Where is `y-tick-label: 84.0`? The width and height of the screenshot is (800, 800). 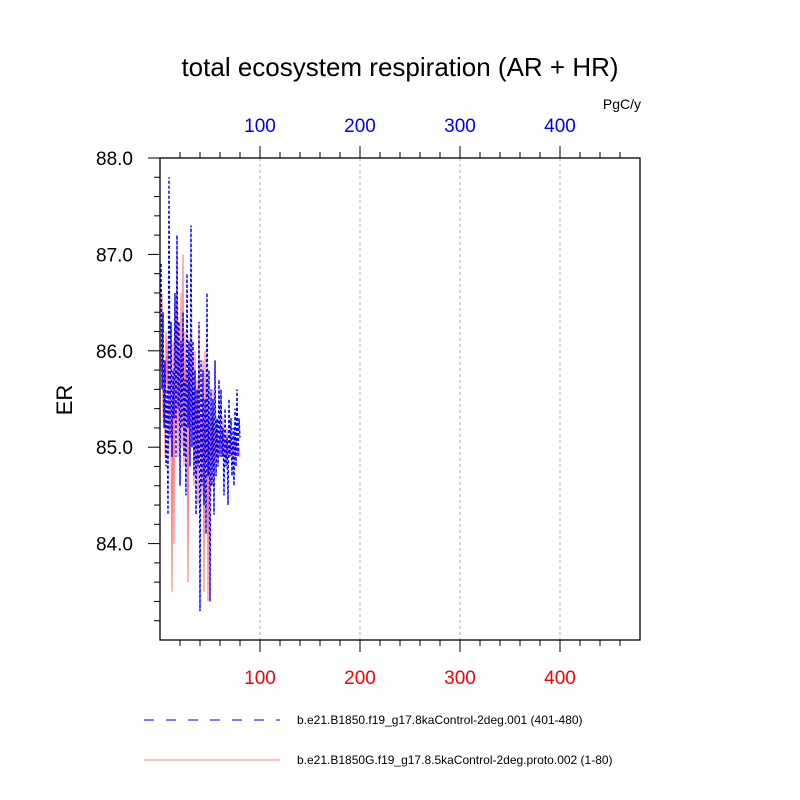
y-tick-label: 84.0 is located at coordinates (114, 545).